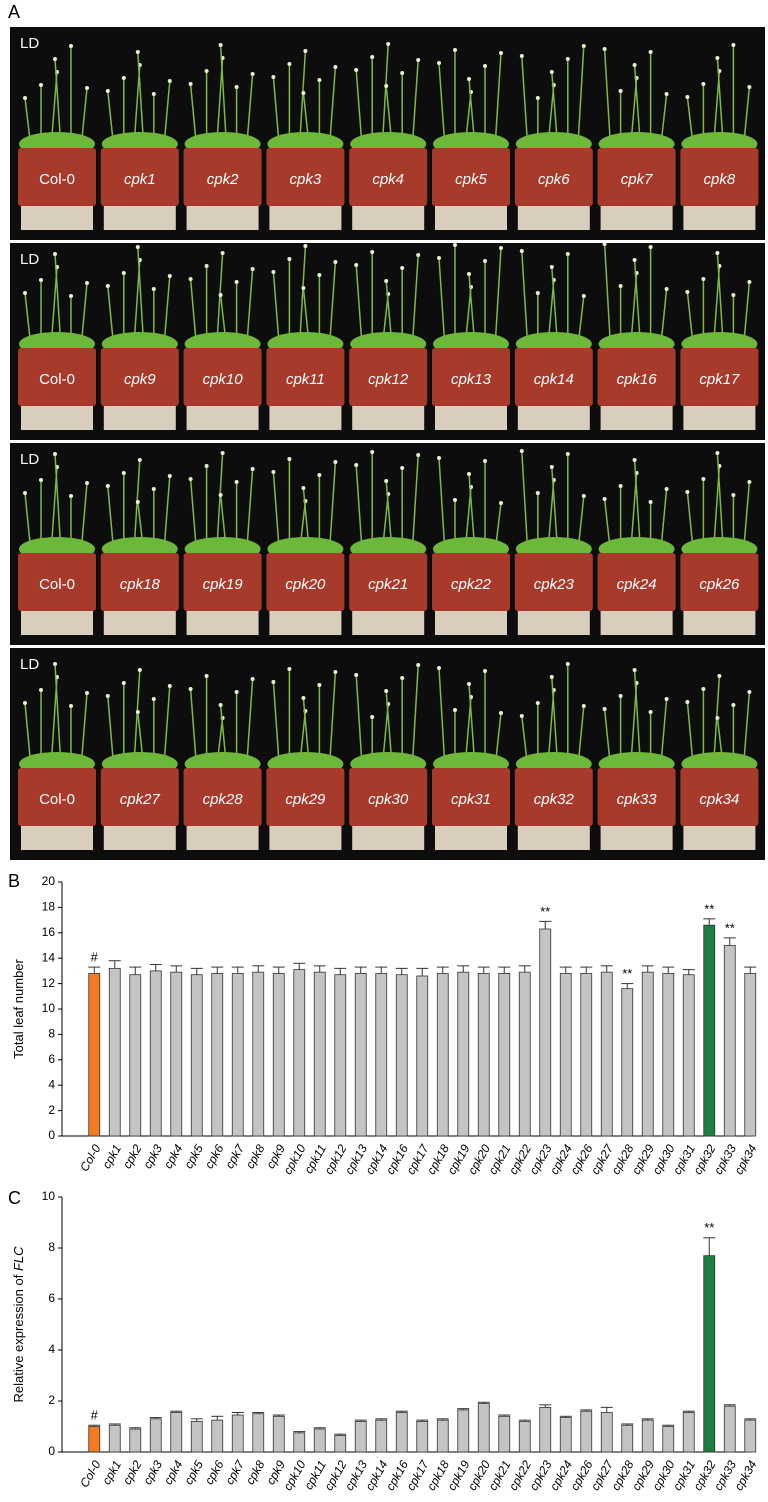 The height and width of the screenshot is (1502, 768). Describe the element at coordinates (51, 1110) in the screenshot. I see `y-tick-label: 2` at that location.